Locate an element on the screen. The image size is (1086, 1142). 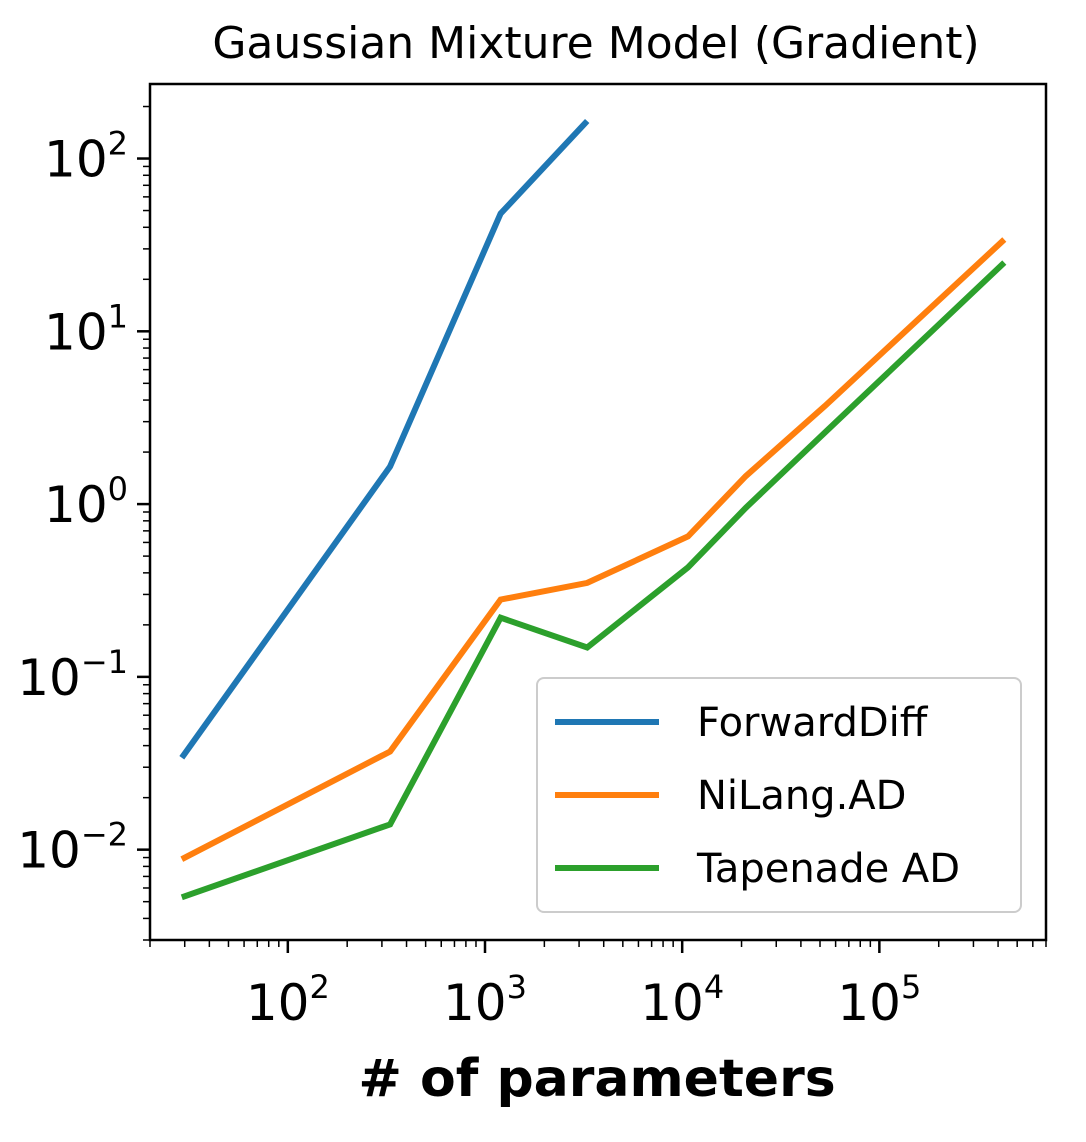
x-axis-label: # of parameters is located at coordinates (596, 1079).